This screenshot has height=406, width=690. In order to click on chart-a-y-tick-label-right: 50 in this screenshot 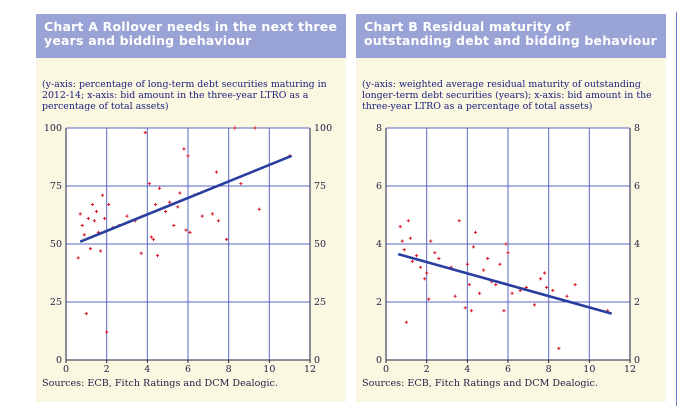, I will do `click(320, 244)`.